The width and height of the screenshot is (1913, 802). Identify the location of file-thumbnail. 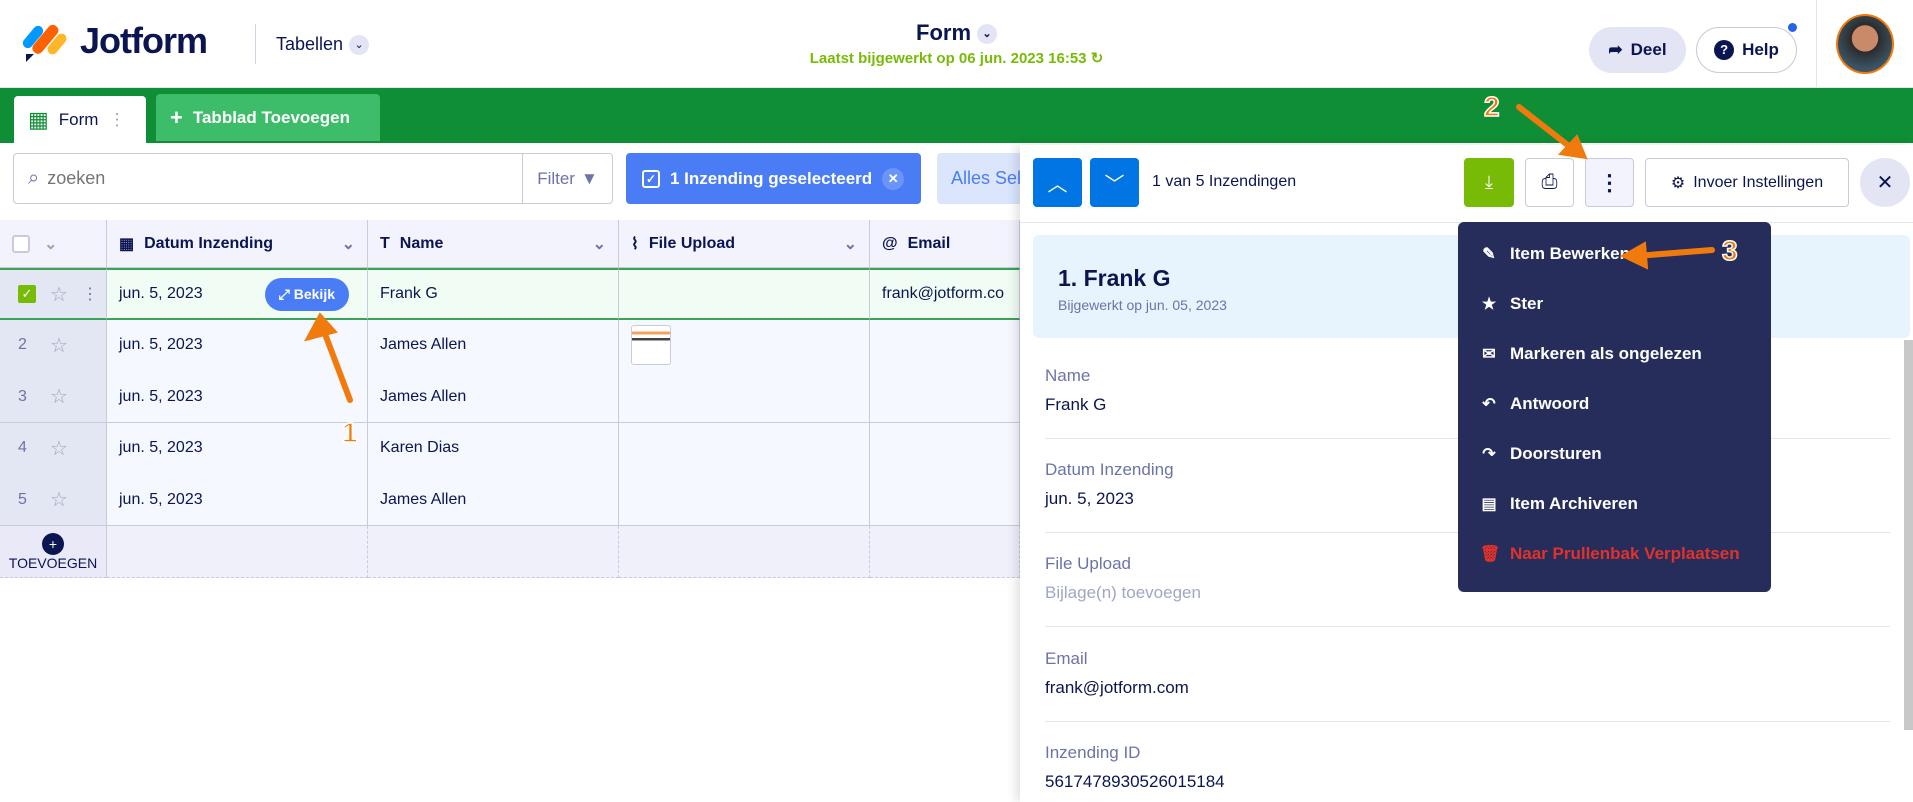
(651, 345).